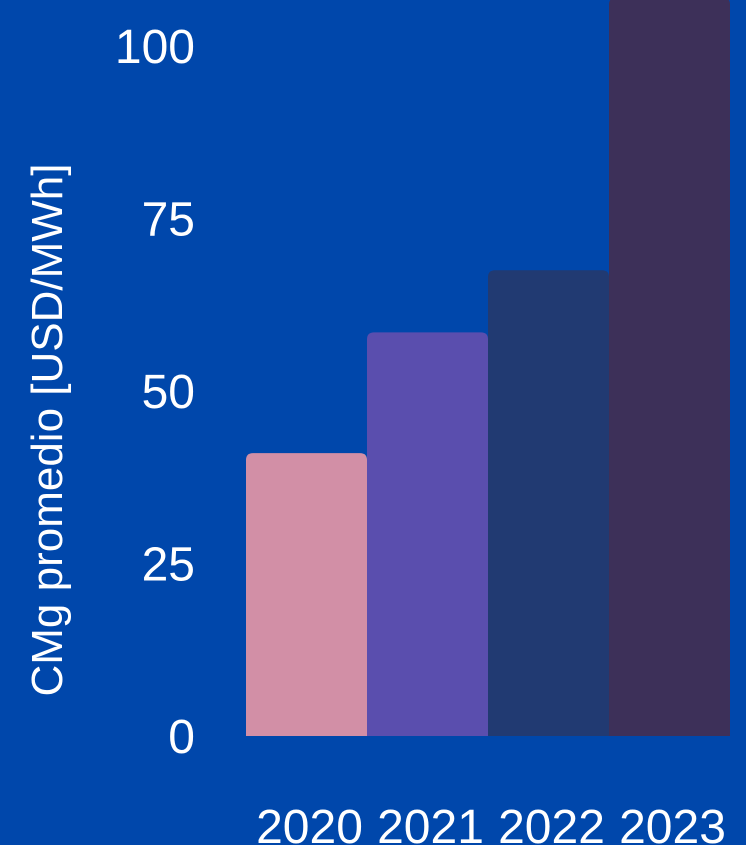  I want to click on x-tick-label: 2020, so click(309, 823).